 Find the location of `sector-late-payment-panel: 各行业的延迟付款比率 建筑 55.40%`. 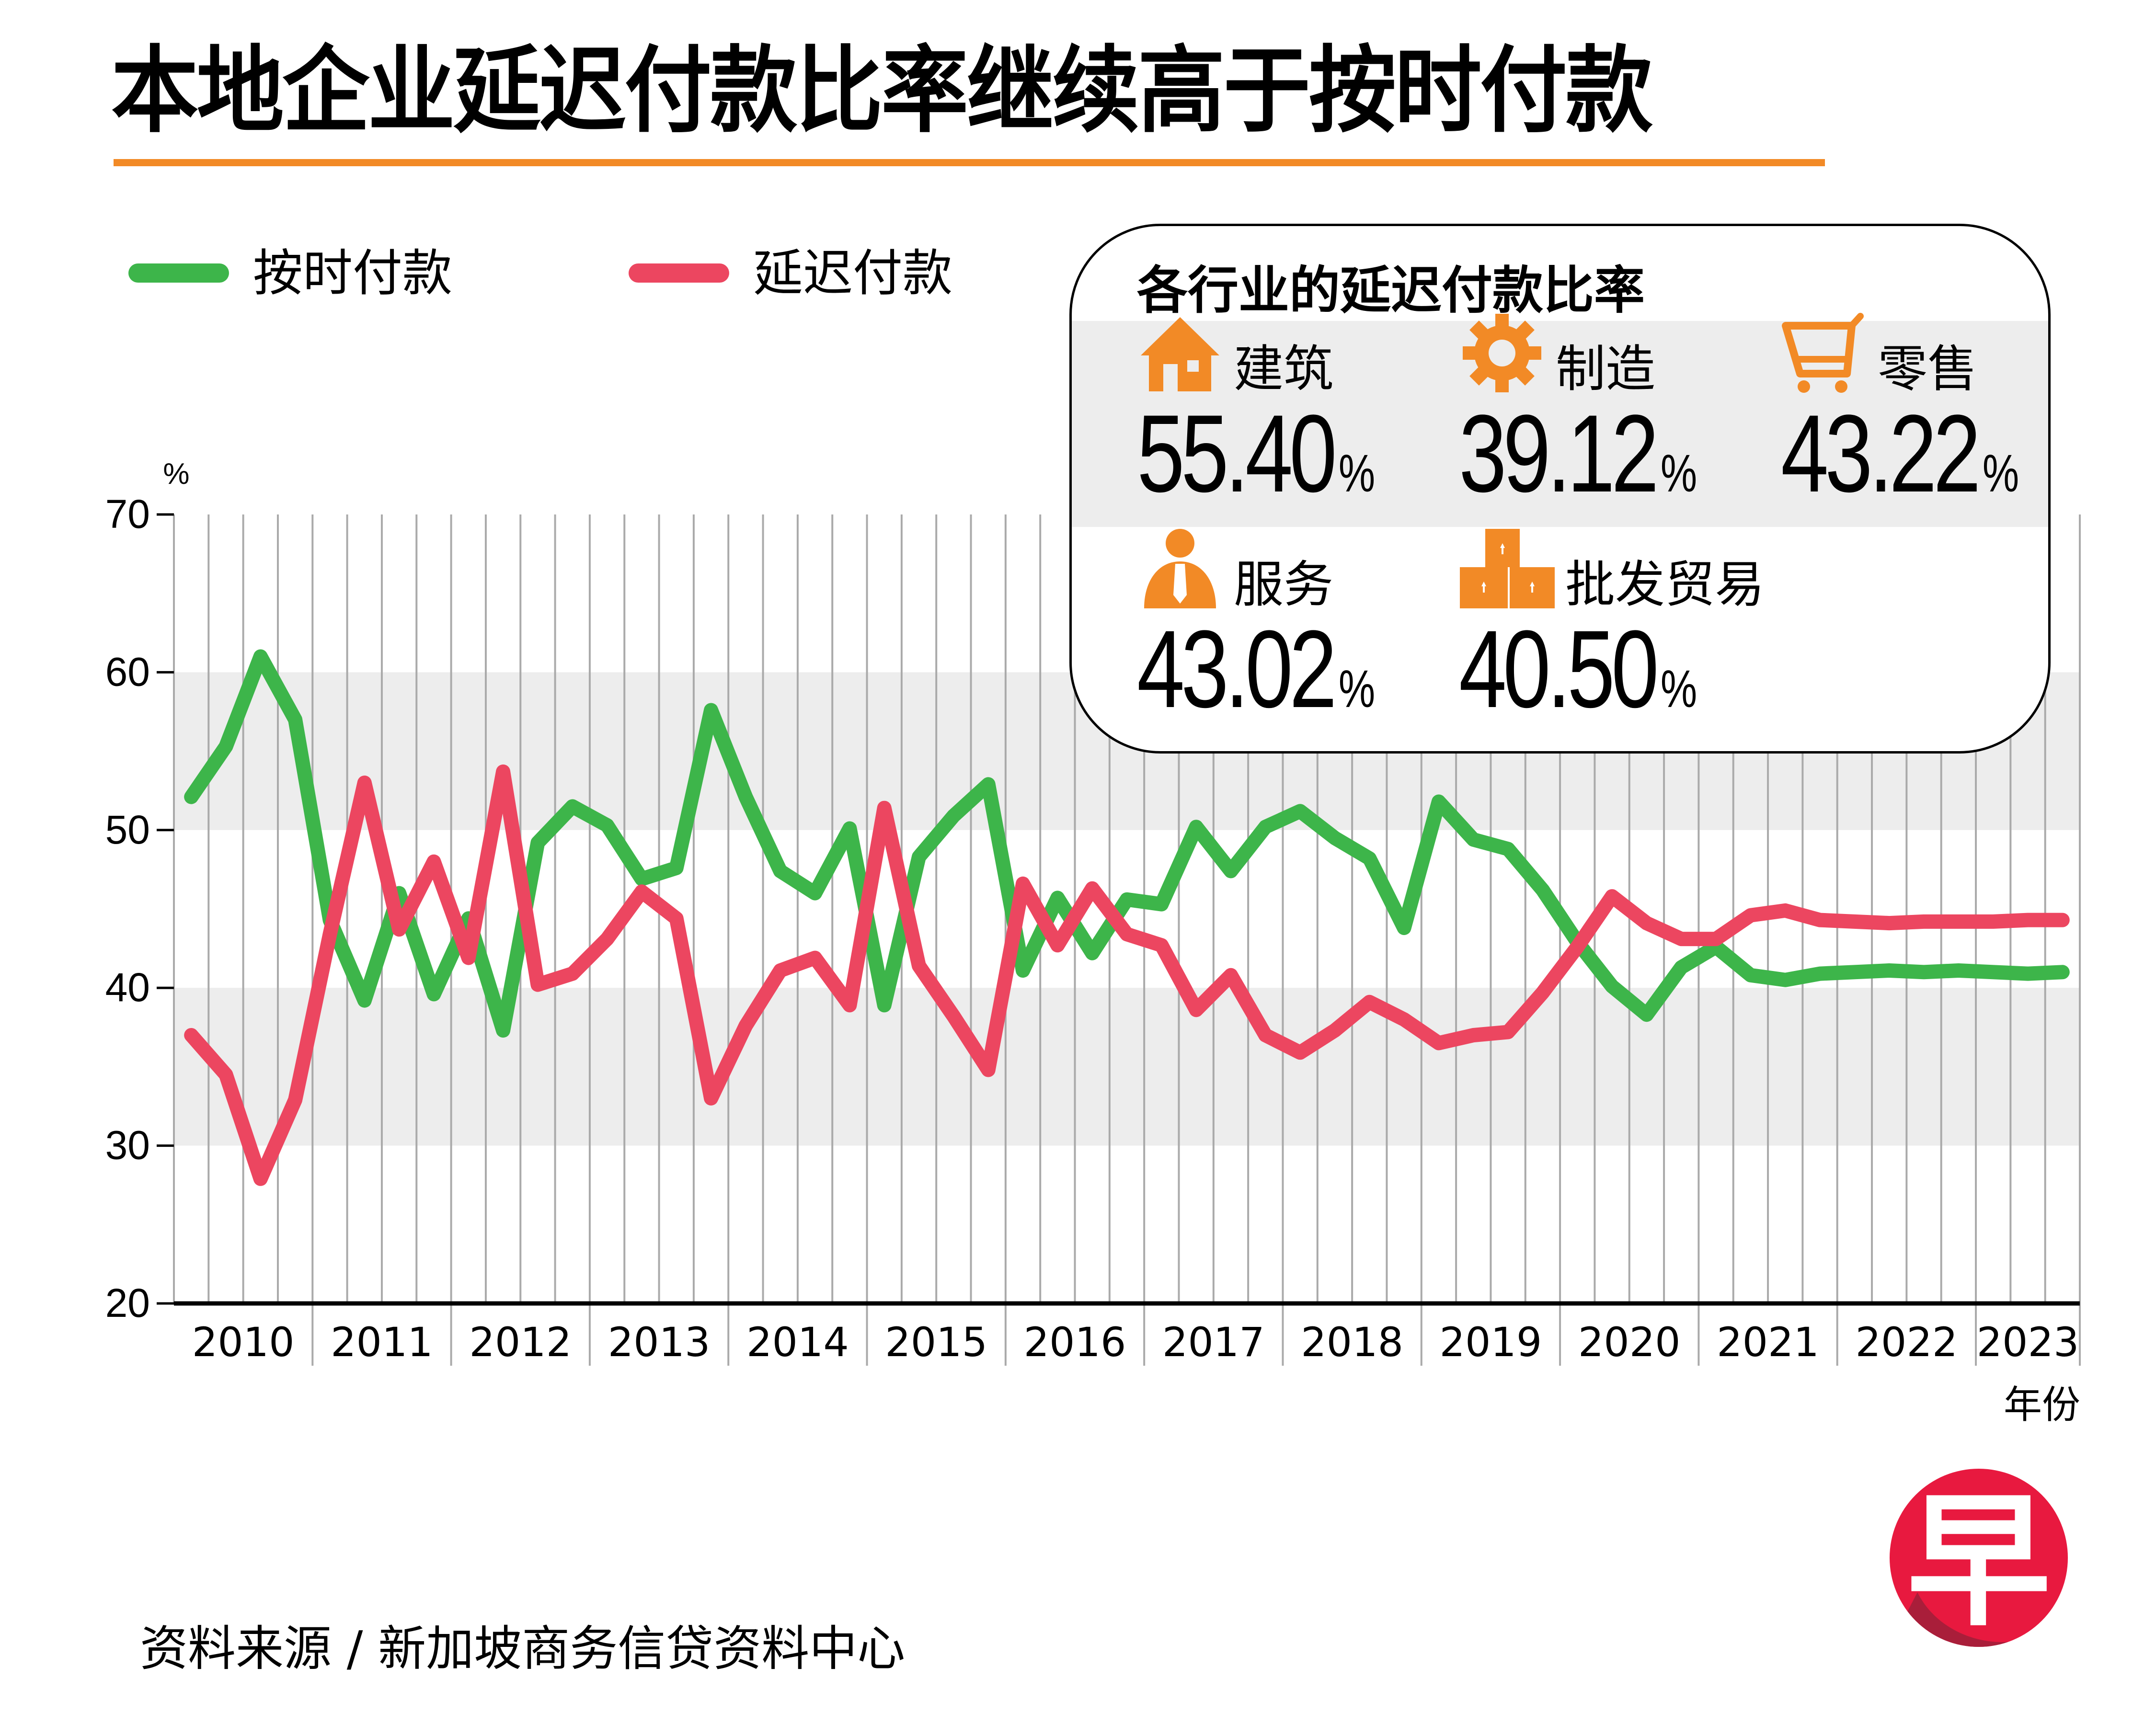

sector-late-payment-panel: 各行业的延迟付款比率 建筑 55.40% is located at coordinates (1560, 489).